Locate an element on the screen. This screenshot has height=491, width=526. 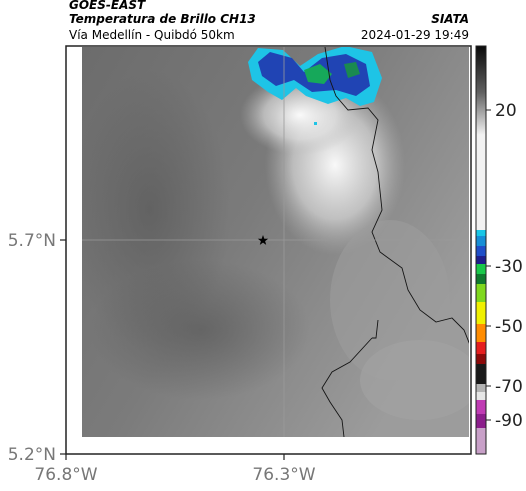
route-subtitle: Vía Medellín - Quibdó 50km is located at coordinates (152, 35).